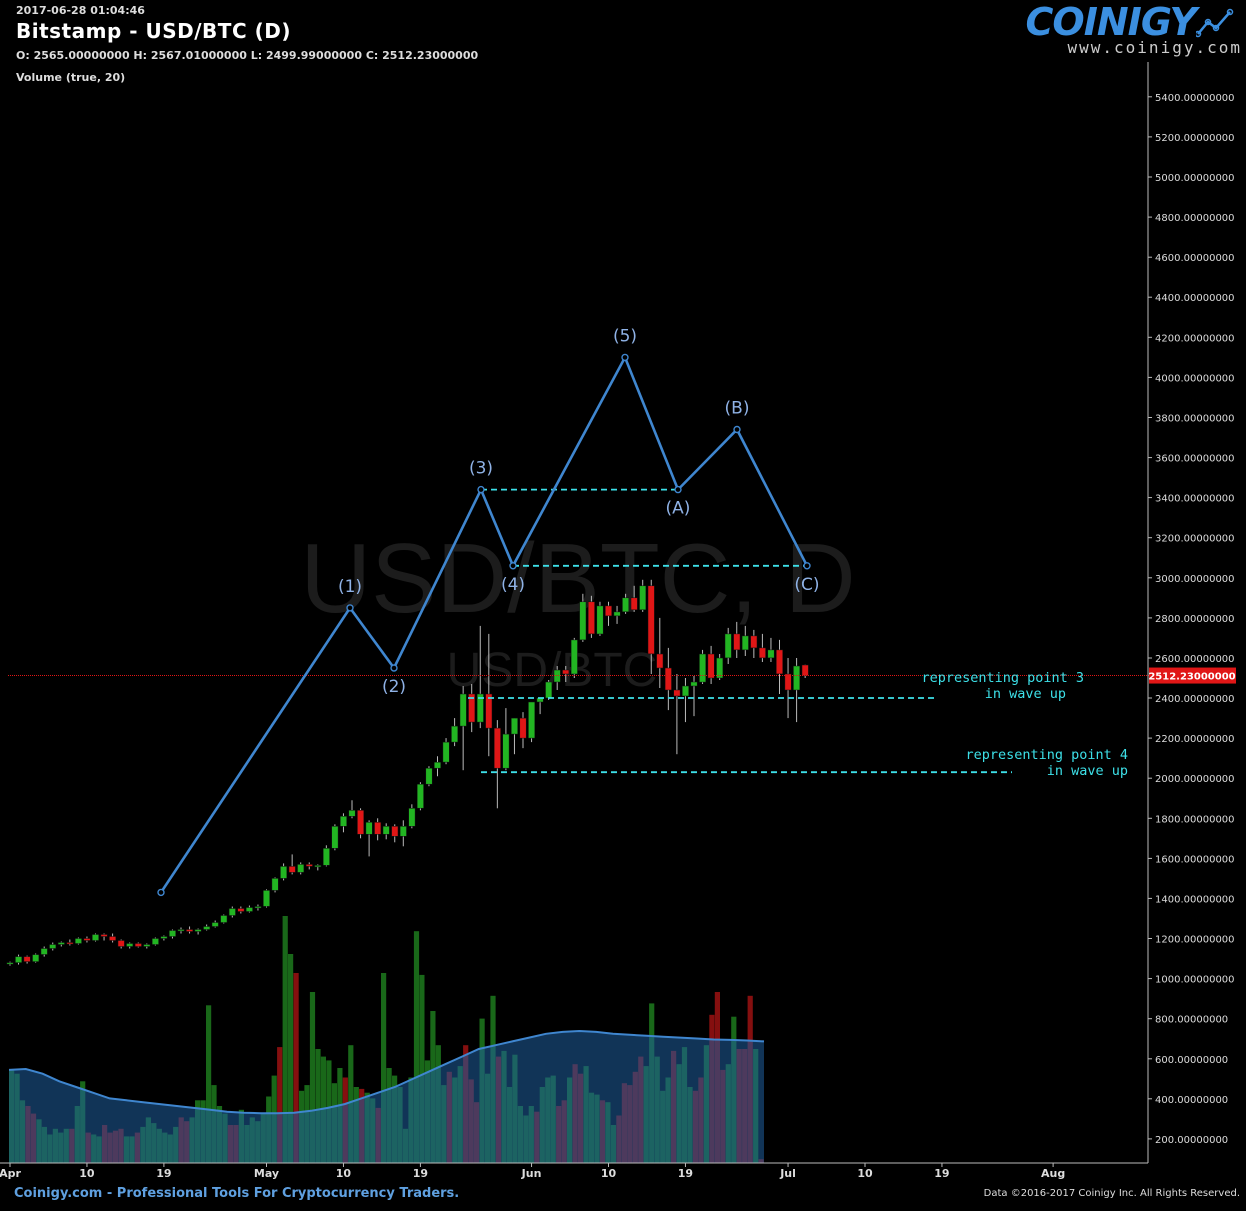 This screenshot has height=1211, width=1246. What do you see at coordinates (386, 1072) in the screenshot?
I see `volume-ma-line` at bounding box center [386, 1072].